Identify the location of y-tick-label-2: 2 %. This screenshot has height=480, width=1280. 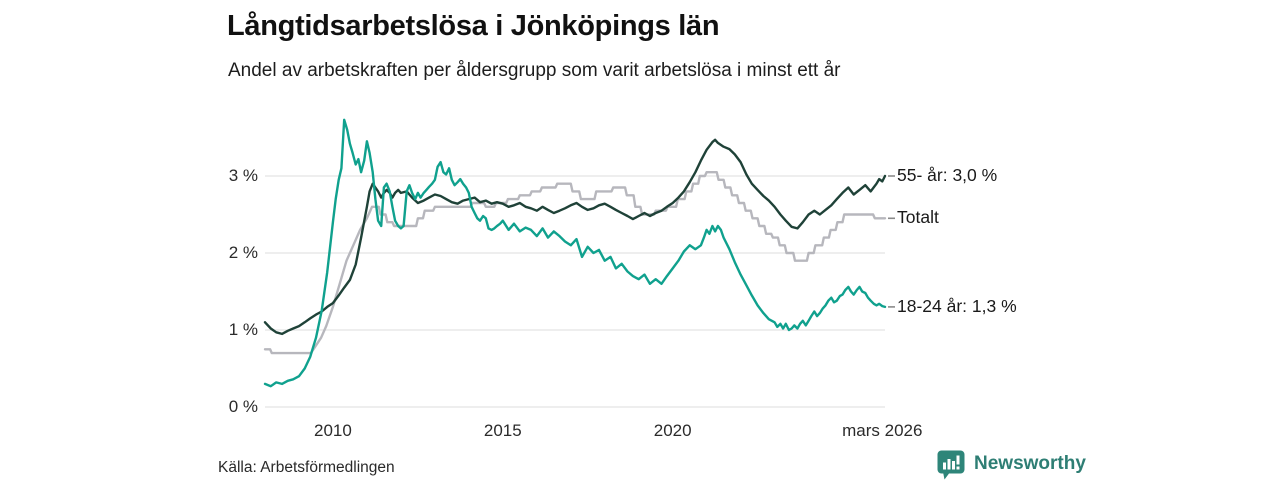
(243, 252).